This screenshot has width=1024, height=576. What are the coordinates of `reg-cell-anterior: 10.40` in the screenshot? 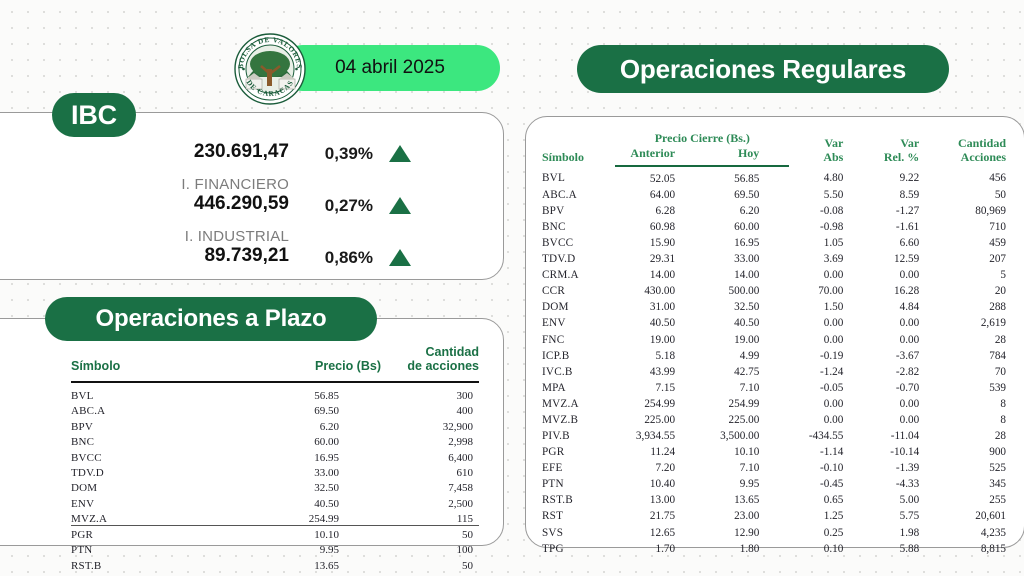 It's located at (662, 484).